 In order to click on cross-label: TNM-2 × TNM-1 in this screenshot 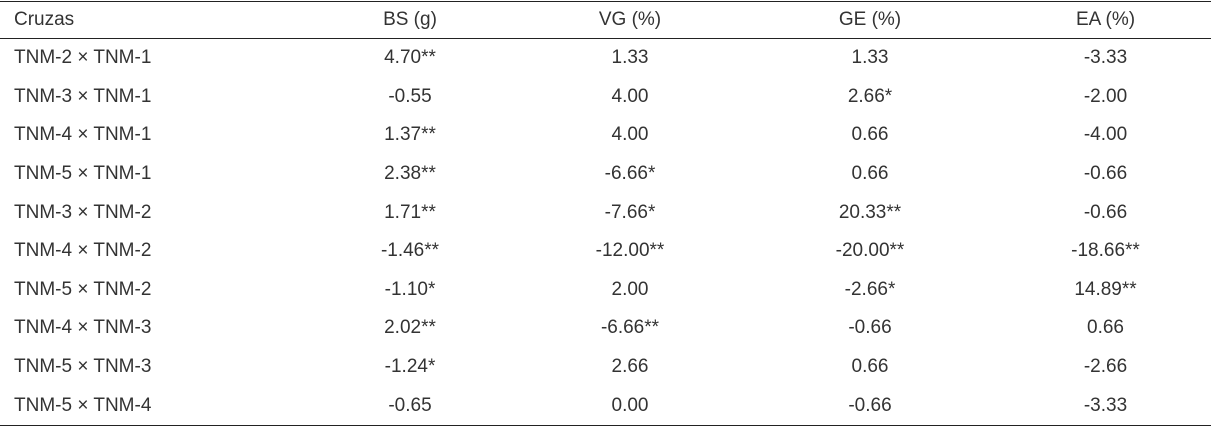, I will do `click(83, 58)`.